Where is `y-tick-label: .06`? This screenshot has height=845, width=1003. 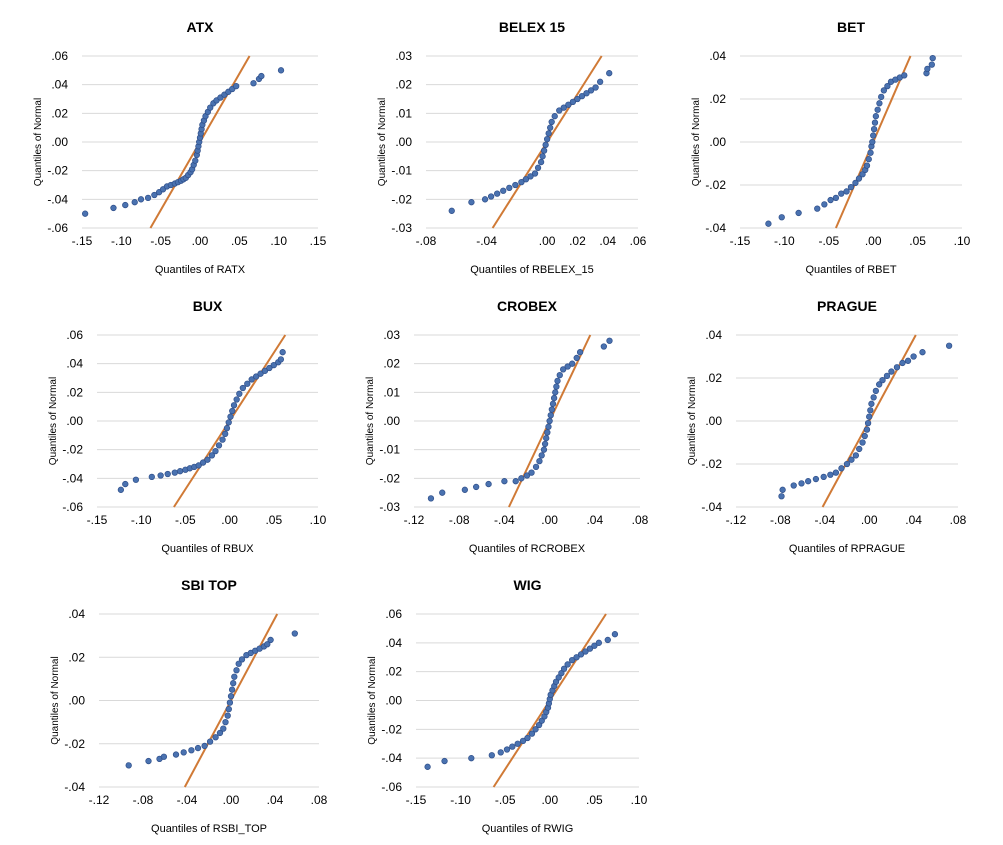
y-tick-label: .06 is located at coordinates (59, 56).